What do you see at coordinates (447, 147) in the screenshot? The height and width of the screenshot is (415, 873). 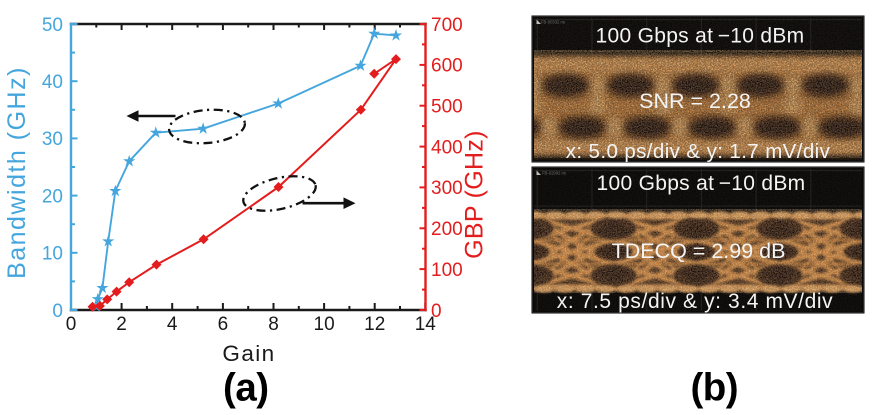 I see `svg-text: 400` at bounding box center [447, 147].